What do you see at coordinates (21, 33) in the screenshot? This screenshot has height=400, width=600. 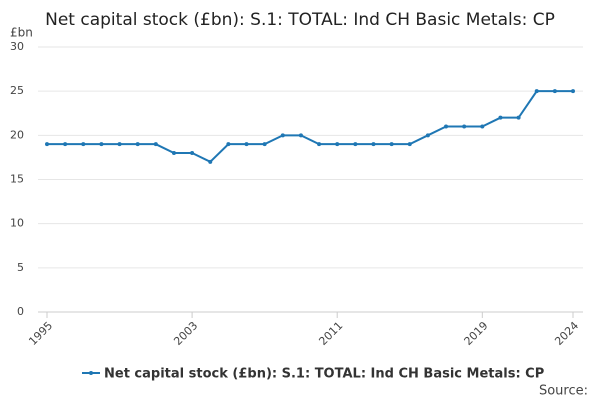 I see `y-unit-label: £bn` at bounding box center [21, 33].